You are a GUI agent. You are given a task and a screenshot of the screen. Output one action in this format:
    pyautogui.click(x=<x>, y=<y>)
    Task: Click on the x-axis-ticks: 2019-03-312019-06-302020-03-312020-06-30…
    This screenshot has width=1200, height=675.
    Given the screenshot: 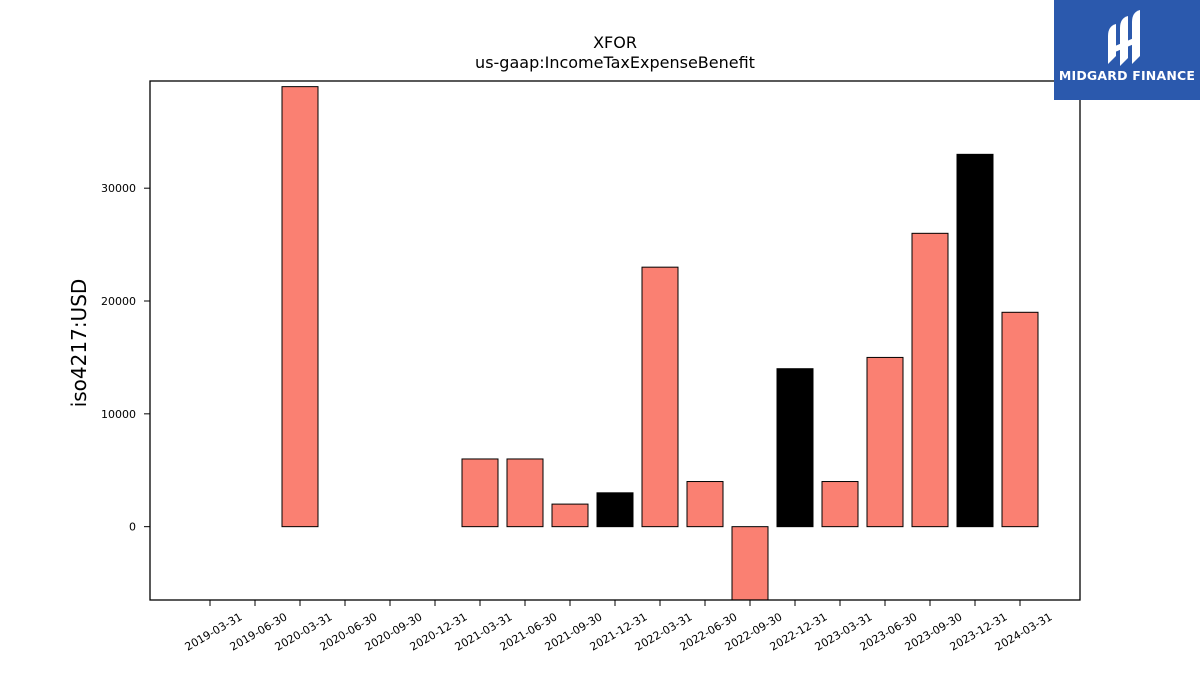 What is the action you would take?
    pyautogui.click(x=619, y=627)
    